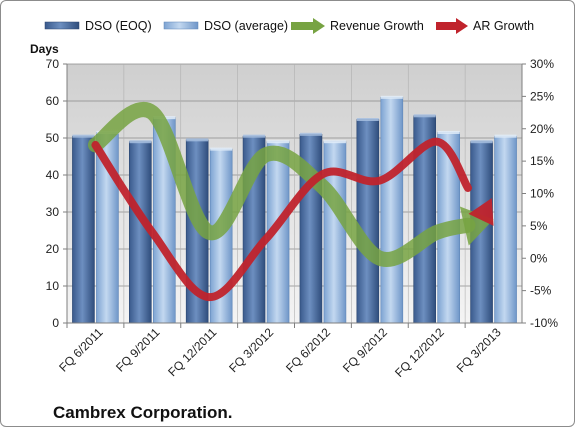 This screenshot has height=427, width=575. I want to click on x-tick-label-0: FQ 6/2011, so click(81, 350).